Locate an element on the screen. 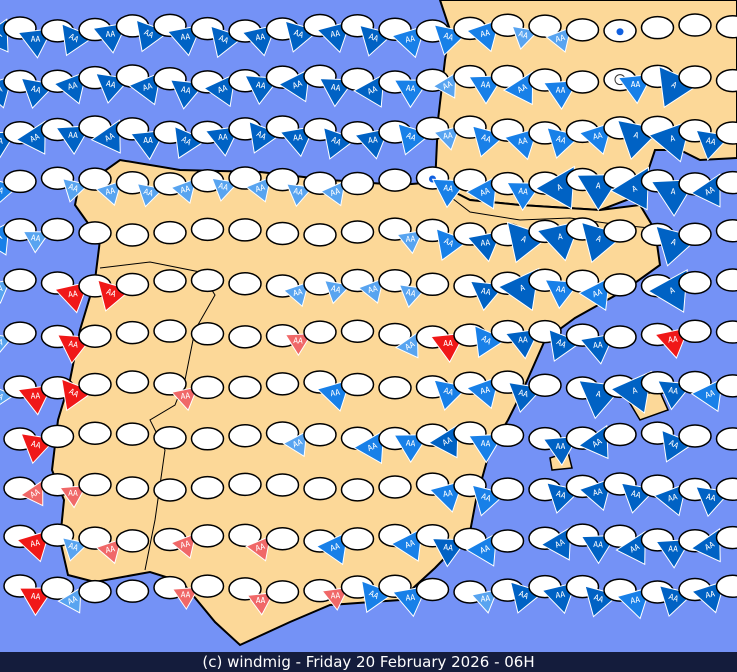 This screenshot has height=672, width=737. station: AA is located at coordinates (573, 494).